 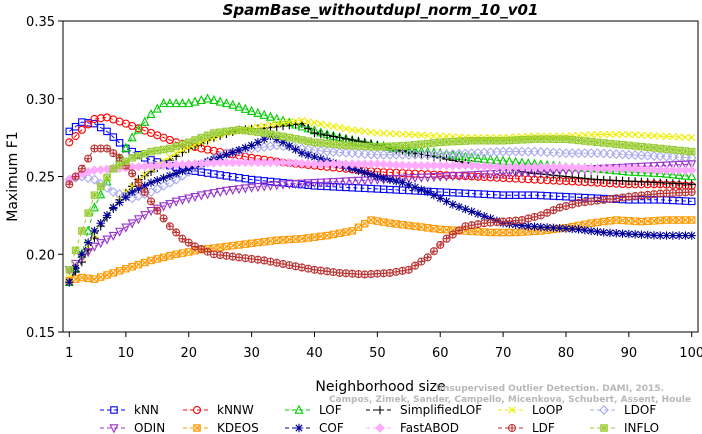 What do you see at coordinates (13, 176) in the screenshot?
I see `y-axis-label: Maximum F1` at bounding box center [13, 176].